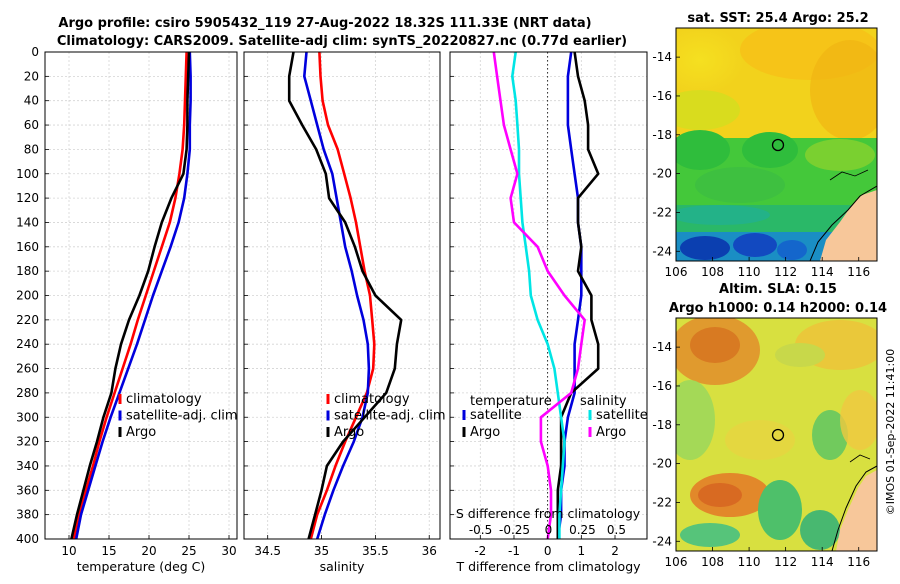 The image size is (900, 584). I want to click on y-tick-label: 240, so click(27, 344).